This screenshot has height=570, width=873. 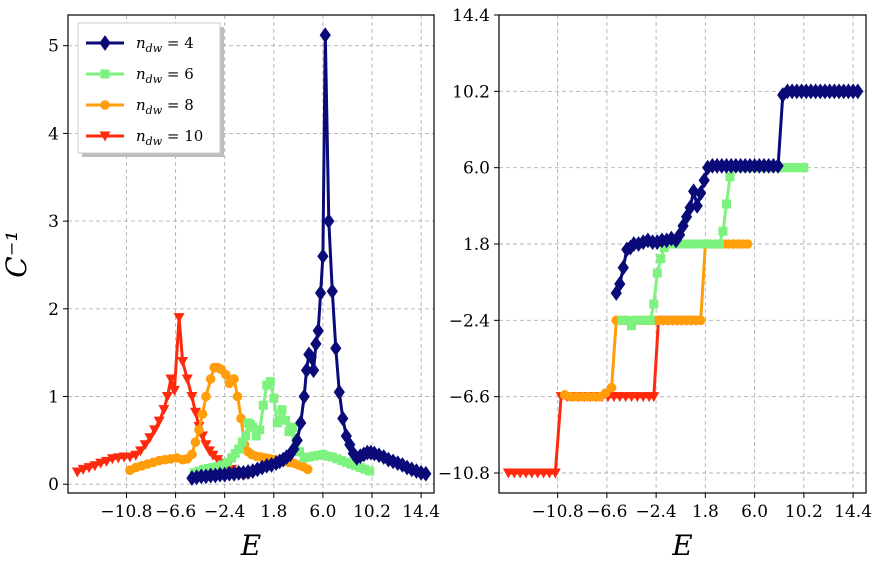 What do you see at coordinates (169, 137) in the screenshot?
I see `legend-label: ndw = 10` at bounding box center [169, 137].